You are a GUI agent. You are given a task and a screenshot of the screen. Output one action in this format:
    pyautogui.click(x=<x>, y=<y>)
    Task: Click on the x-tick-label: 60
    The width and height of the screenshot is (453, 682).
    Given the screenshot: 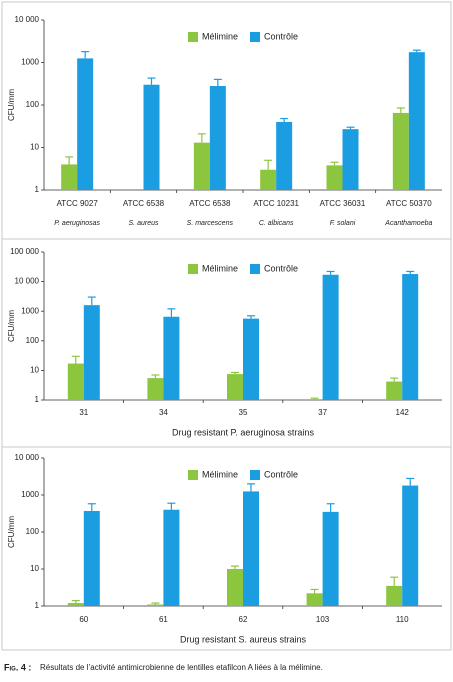 What is the action you would take?
    pyautogui.click(x=83, y=619)
    